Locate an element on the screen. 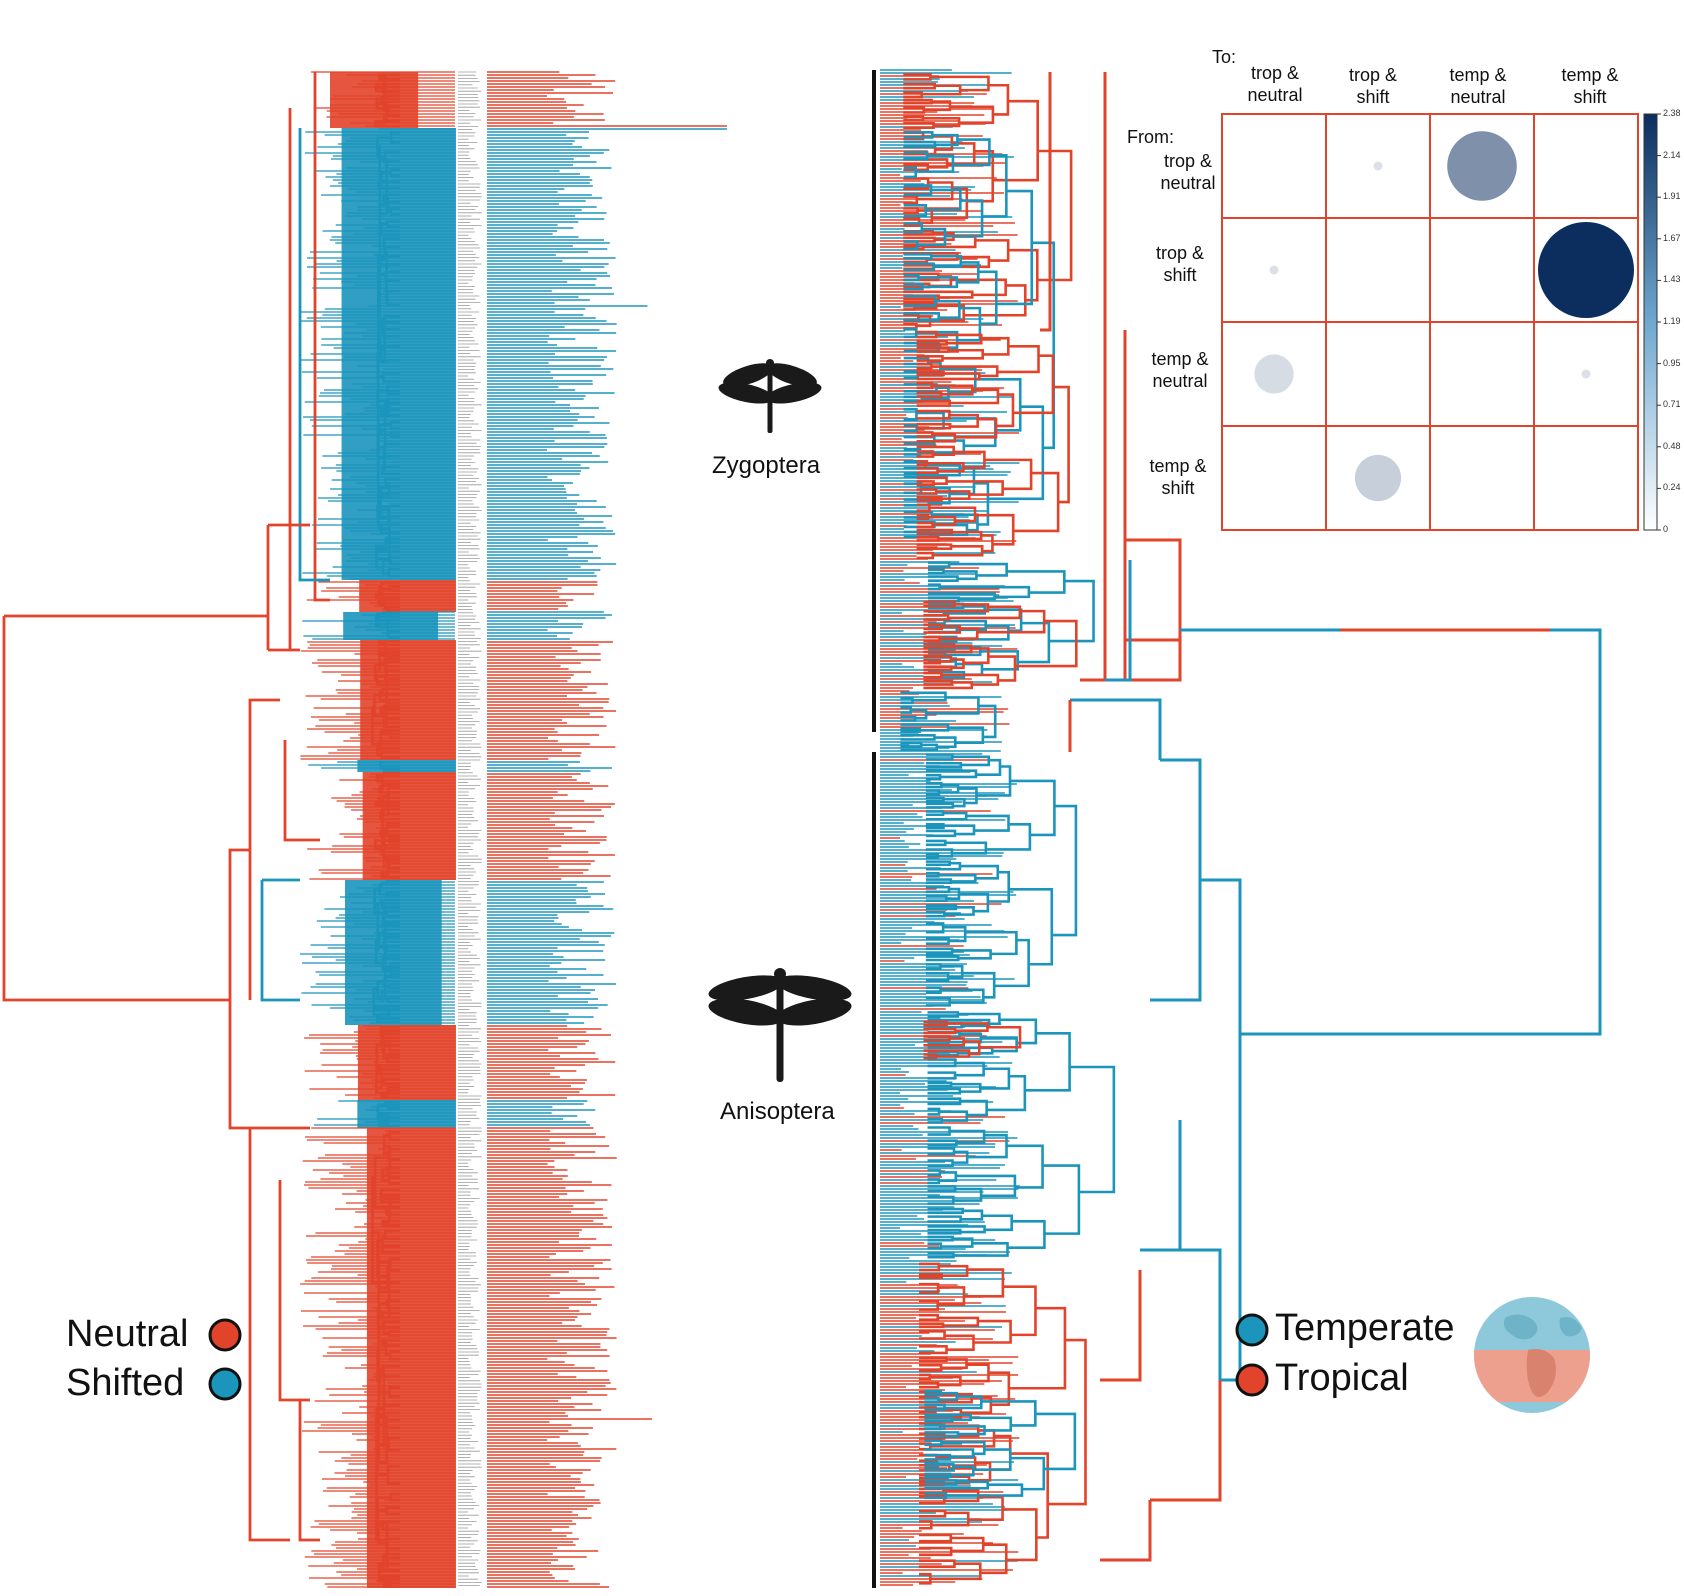 The width and height of the screenshot is (1684, 1596). left-tip-bars is located at coordinates (607, 829).